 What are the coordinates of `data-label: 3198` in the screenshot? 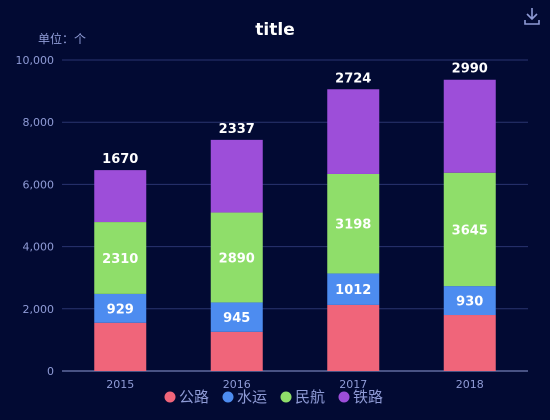 It's located at (353, 225).